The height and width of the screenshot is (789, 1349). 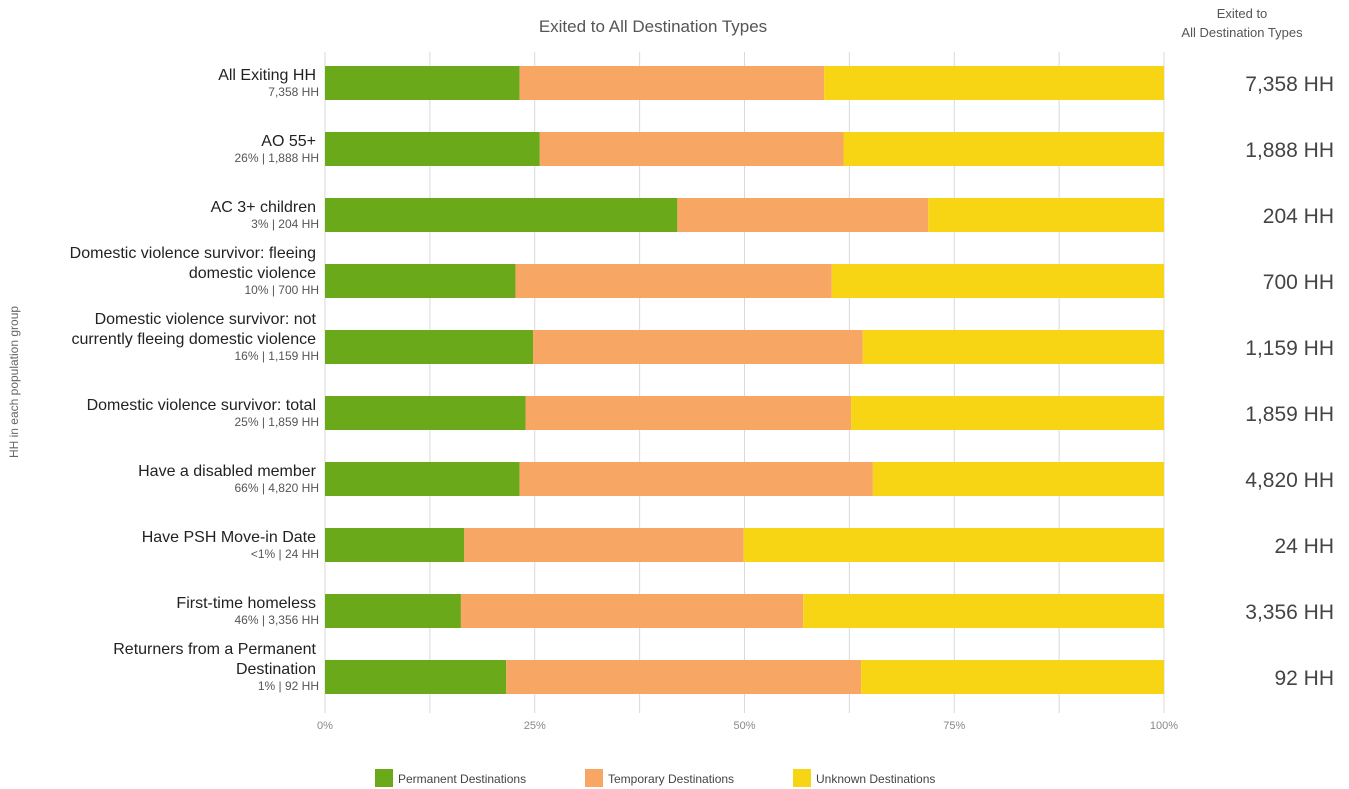 I want to click on row-total: 204 HH, so click(x=1298, y=216).